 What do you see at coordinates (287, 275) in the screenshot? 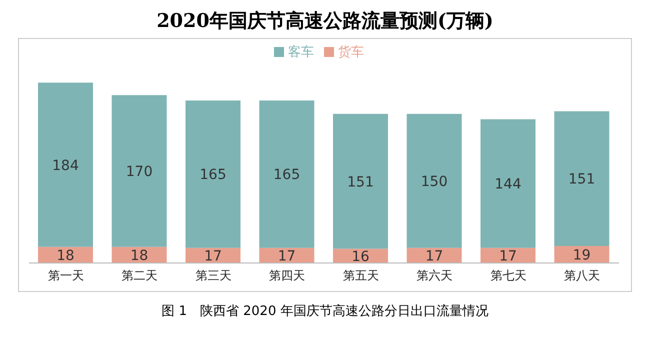
I see `x-tick-label: 第四天` at bounding box center [287, 275].